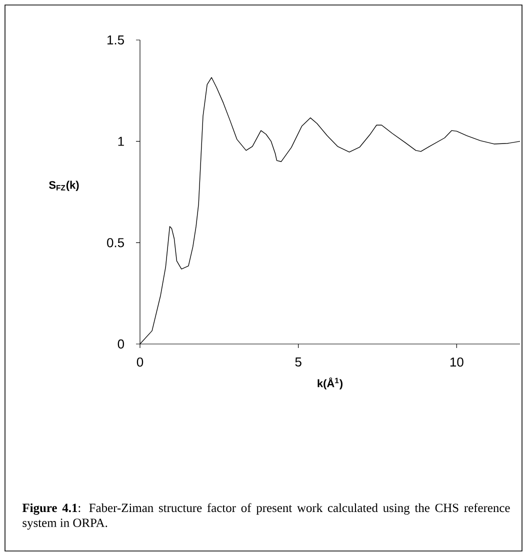  Describe the element at coordinates (457, 362) in the screenshot. I see `x-tick-label: 10` at that location.